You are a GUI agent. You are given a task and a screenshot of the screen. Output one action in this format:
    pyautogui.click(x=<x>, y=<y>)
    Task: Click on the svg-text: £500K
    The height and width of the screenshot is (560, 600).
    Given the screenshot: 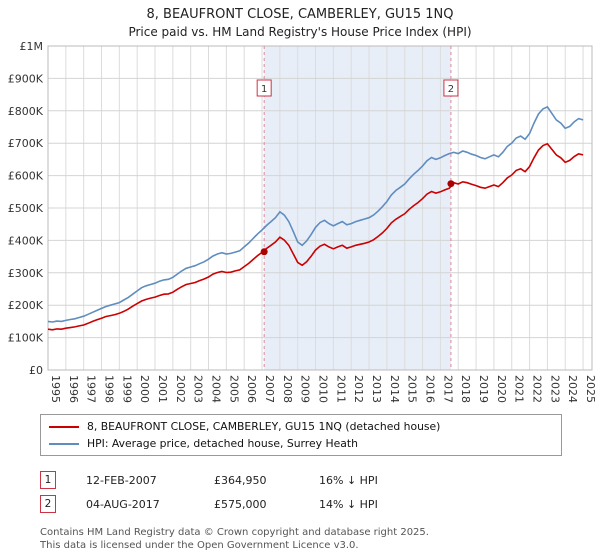 What is the action you would take?
    pyautogui.click(x=26, y=208)
    